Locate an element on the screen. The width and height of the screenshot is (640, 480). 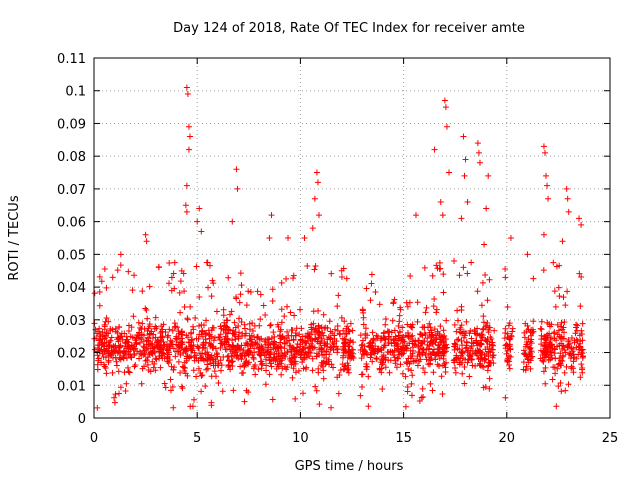
y-tick-label: 0.01 is located at coordinates (71, 386).